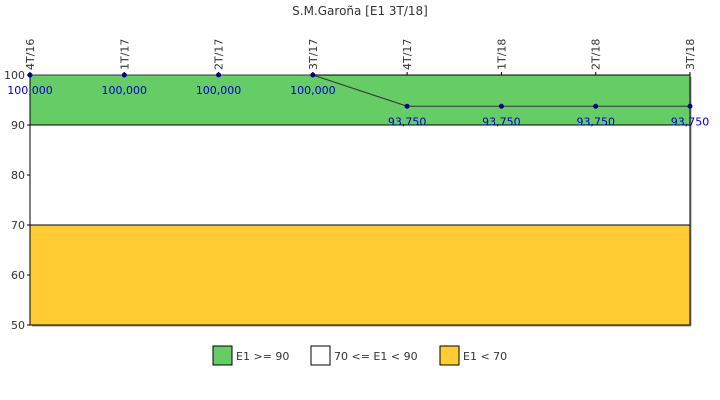 This screenshot has height=400, width=720. What do you see at coordinates (595, 121) in the screenshot?
I see `data-label-0-6: 93,750` at bounding box center [595, 121].